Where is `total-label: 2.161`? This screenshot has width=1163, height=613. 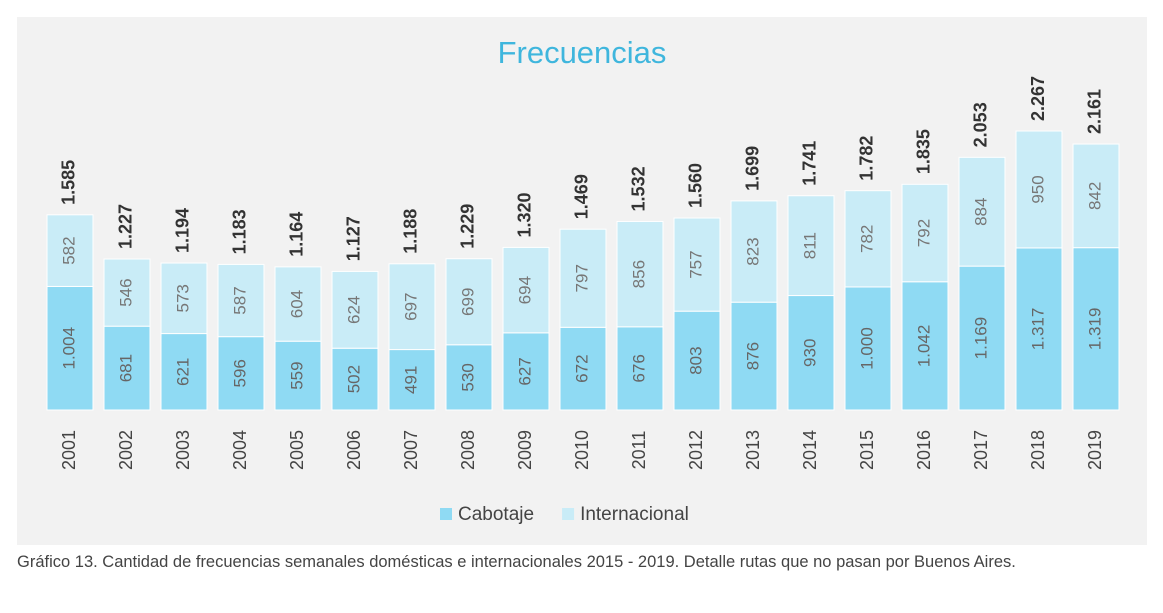
total-label: 2.161 is located at coordinates (1095, 111).